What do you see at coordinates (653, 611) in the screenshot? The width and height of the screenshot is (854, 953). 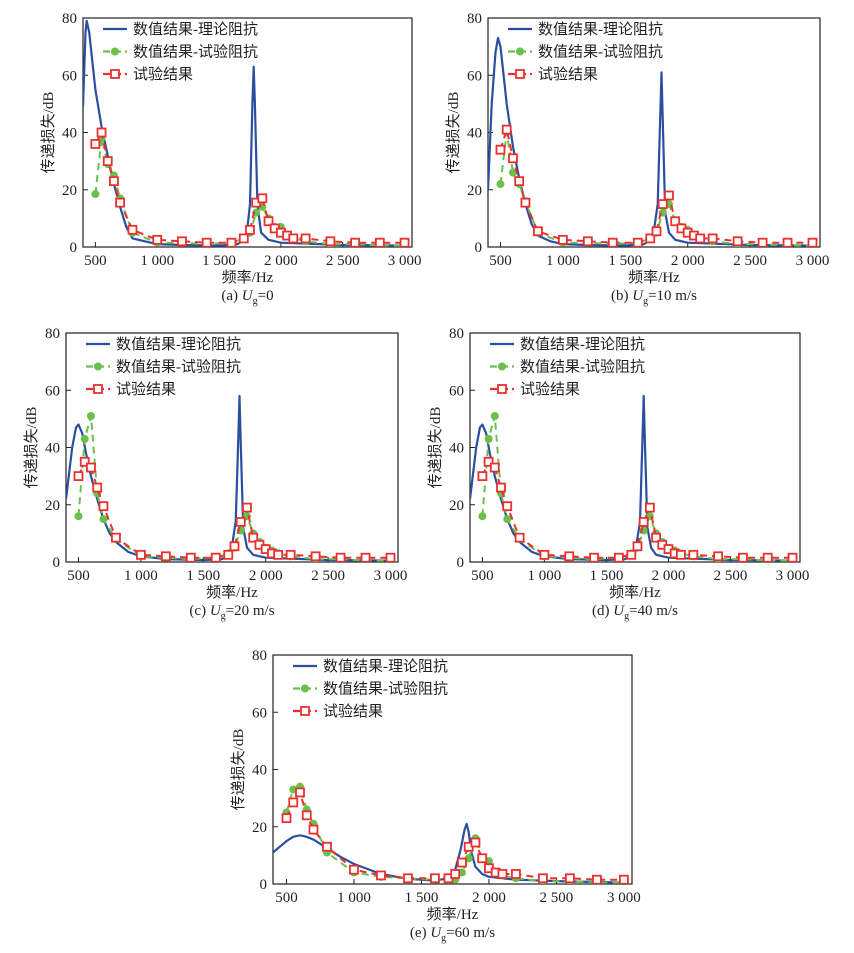 I see `caption-suffix: =40 m/s` at bounding box center [653, 611].